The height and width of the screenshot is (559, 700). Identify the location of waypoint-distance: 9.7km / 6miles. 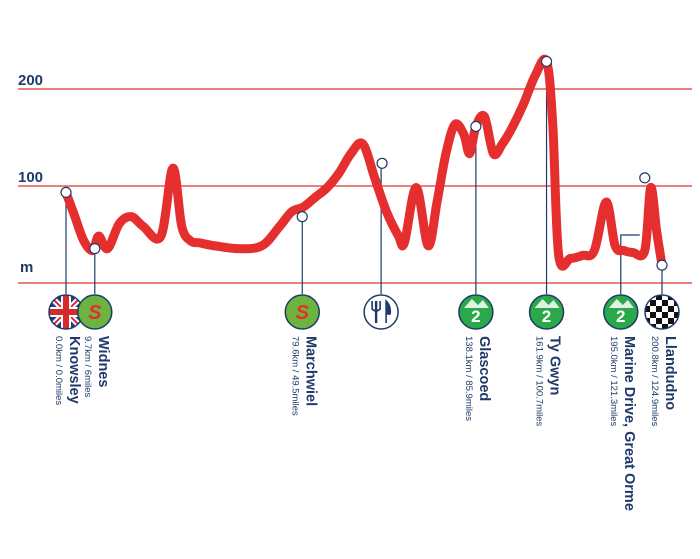
(87, 366).